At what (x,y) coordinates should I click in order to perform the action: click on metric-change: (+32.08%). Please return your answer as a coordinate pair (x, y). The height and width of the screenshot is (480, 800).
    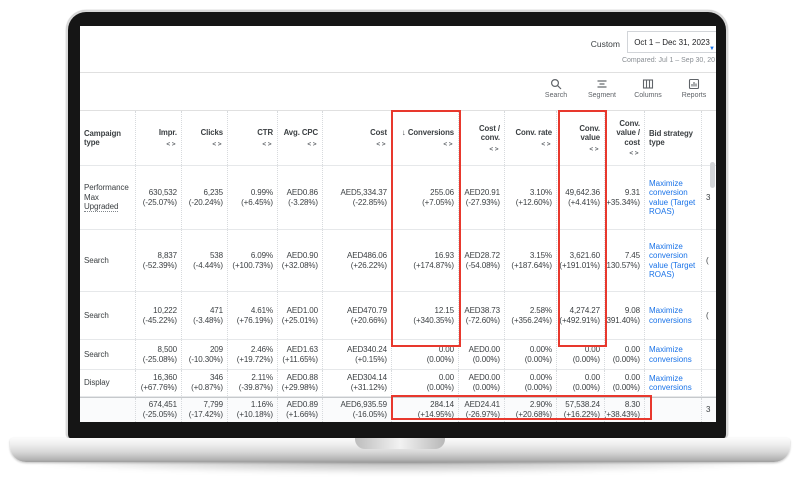
    Looking at the image, I should click on (299, 265).